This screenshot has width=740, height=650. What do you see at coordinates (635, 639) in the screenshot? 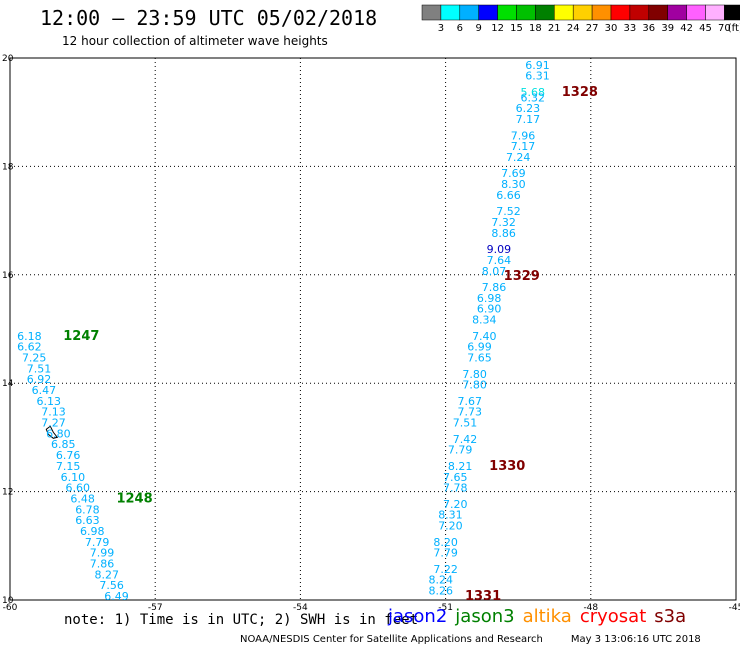
I see `generated-timestamp: May 3 13:06:16 UTC 2018` at bounding box center [635, 639].